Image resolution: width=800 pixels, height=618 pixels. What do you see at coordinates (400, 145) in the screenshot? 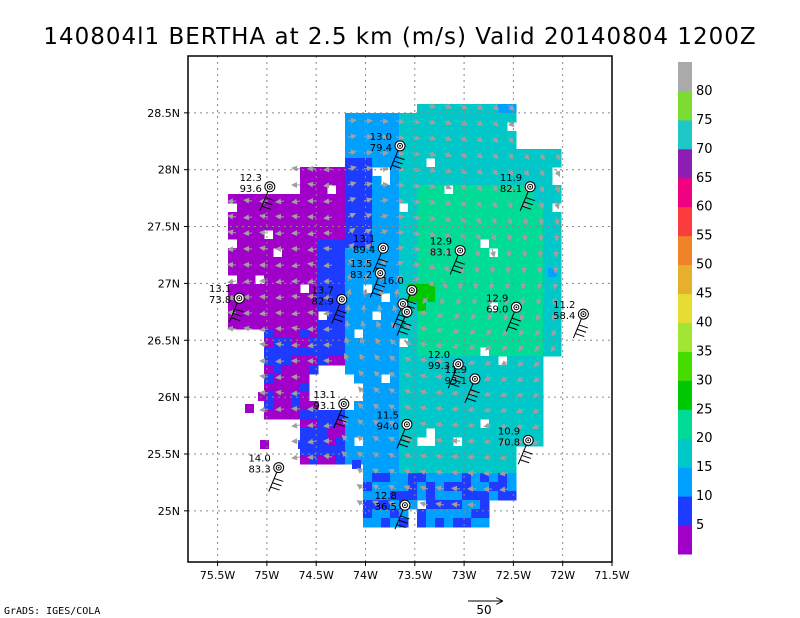
I see `dropsonde-ring-inner` at bounding box center [400, 145].